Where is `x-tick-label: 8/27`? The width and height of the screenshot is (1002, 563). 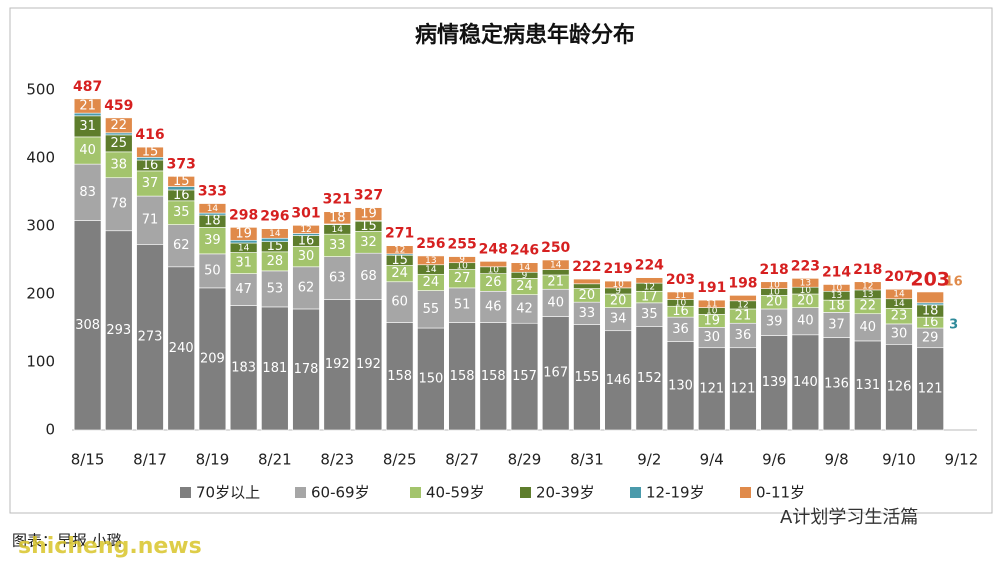
x-tick-label: 8/27 is located at coordinates (462, 460).